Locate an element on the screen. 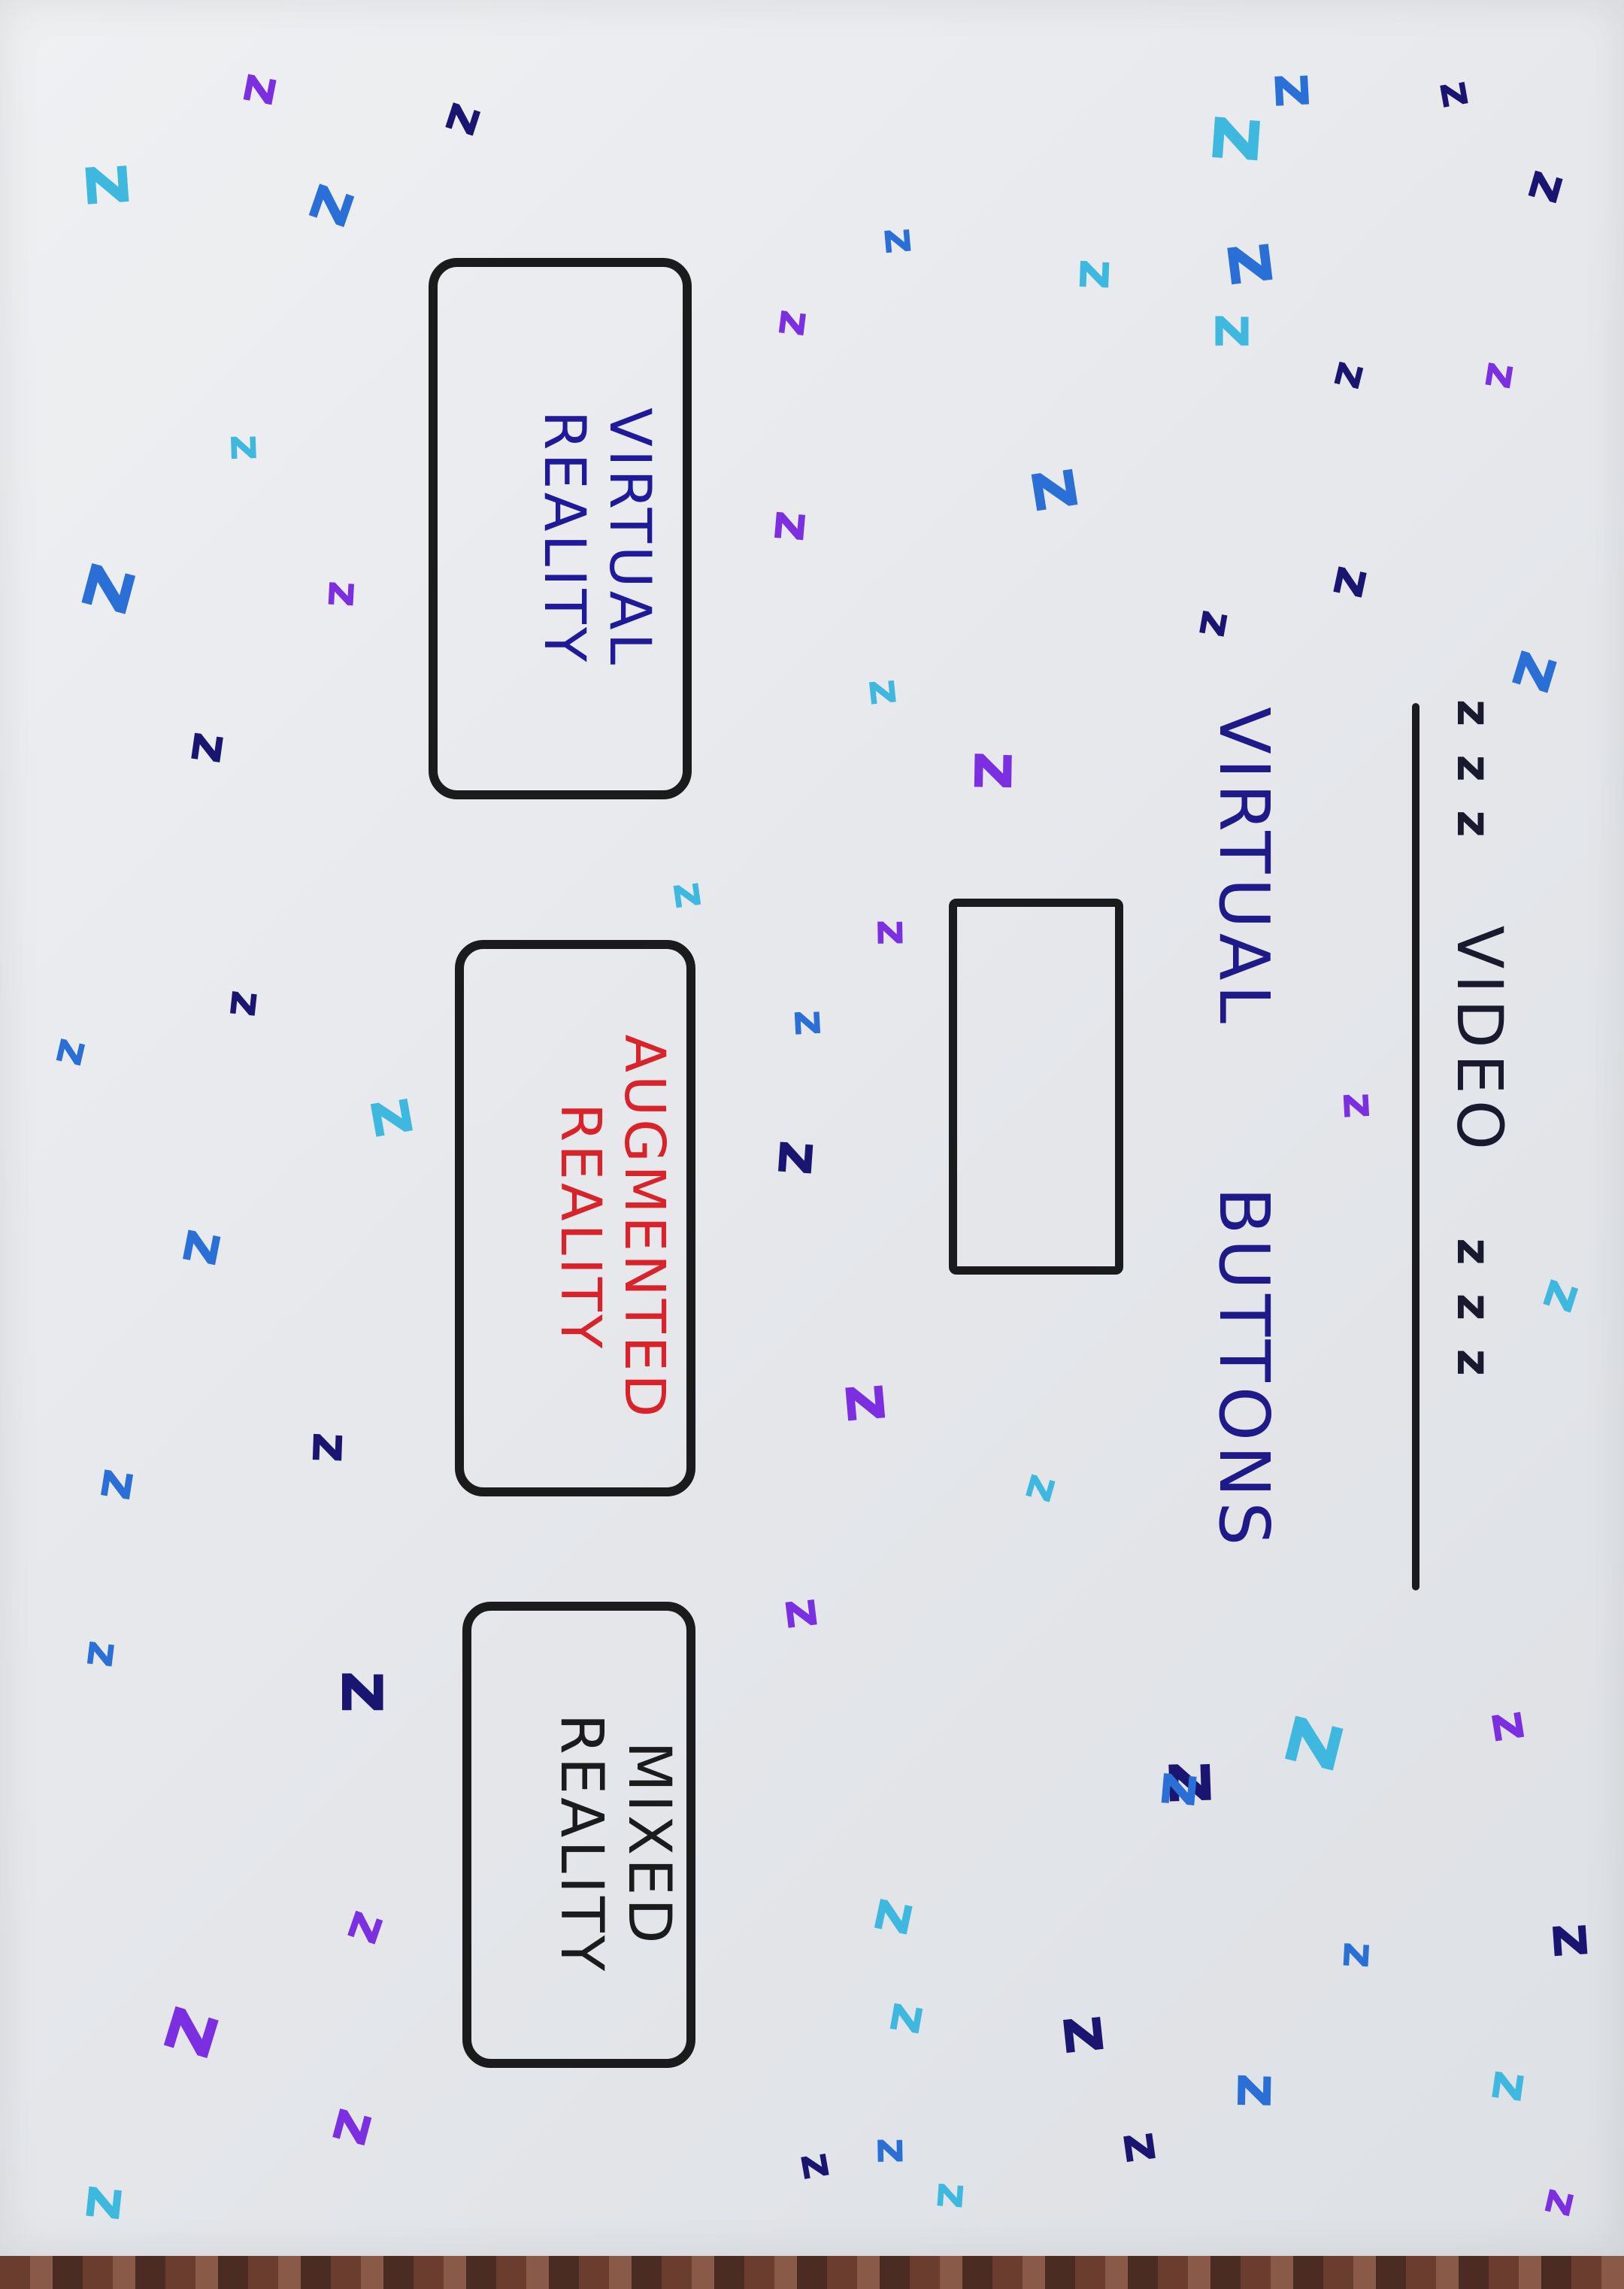  mixed-reality-line1: MIXED is located at coordinates (649, 1844).